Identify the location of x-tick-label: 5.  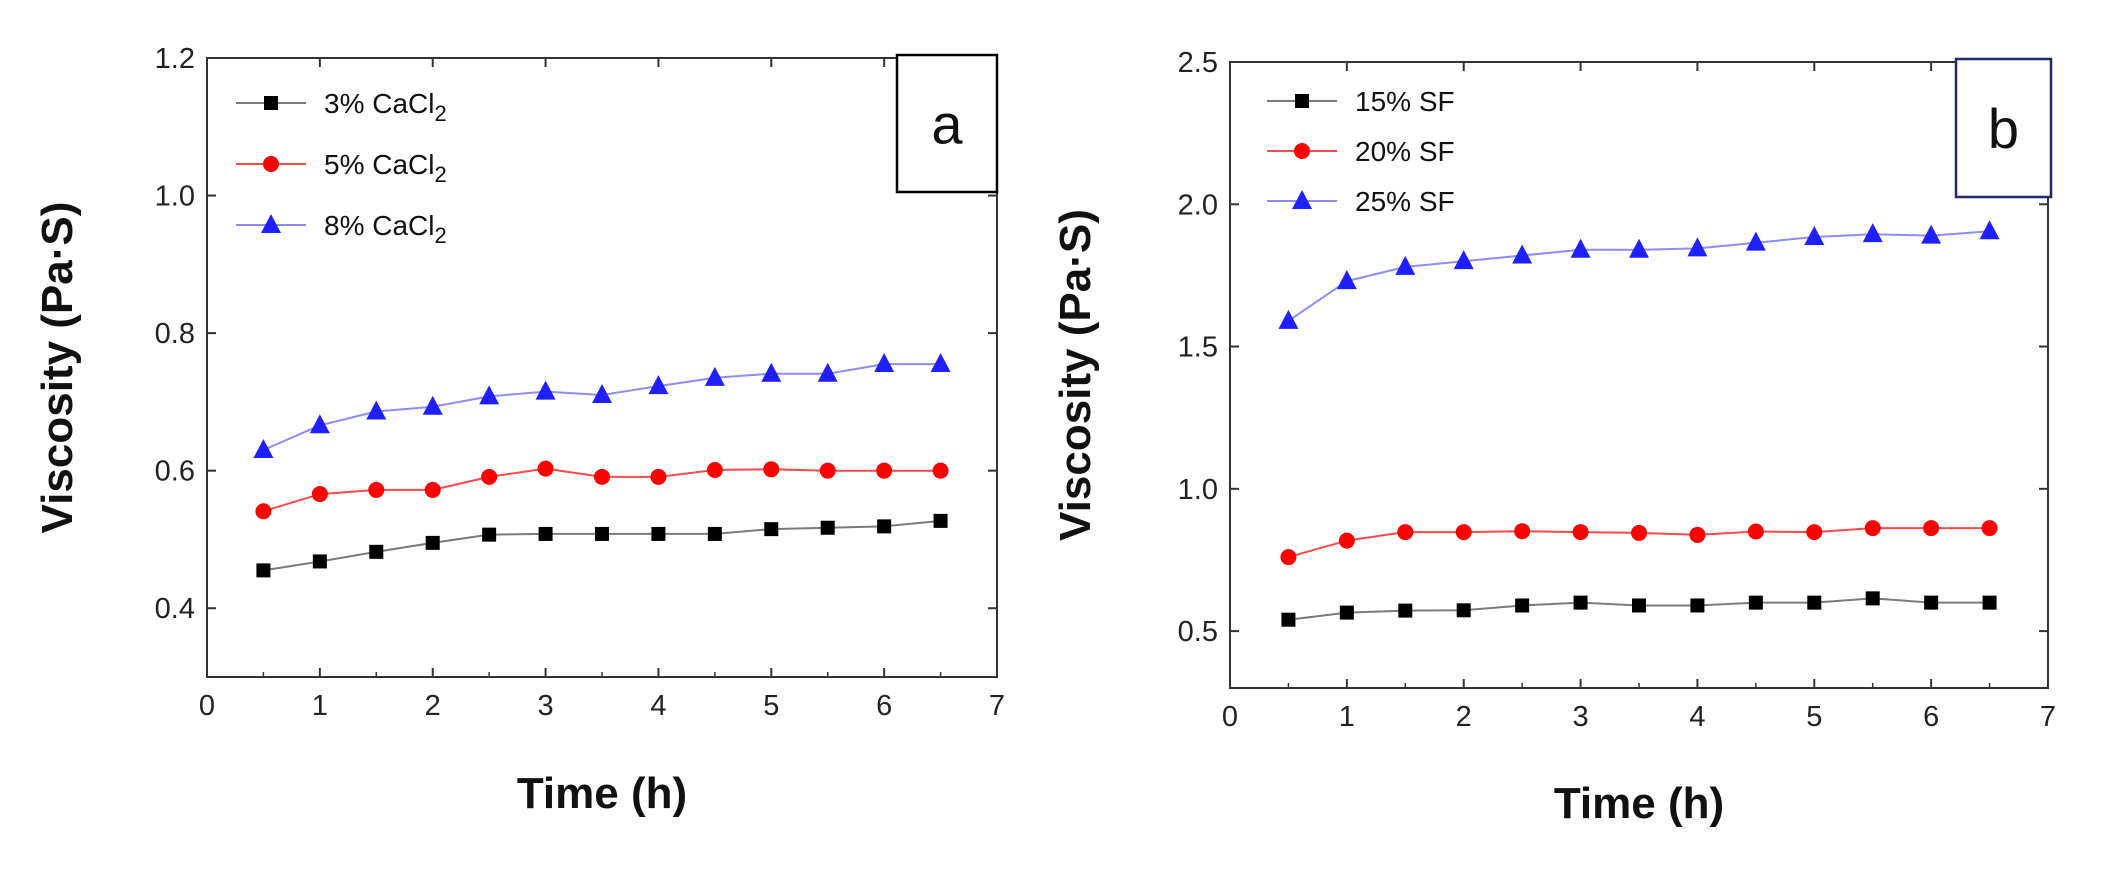
(771, 706).